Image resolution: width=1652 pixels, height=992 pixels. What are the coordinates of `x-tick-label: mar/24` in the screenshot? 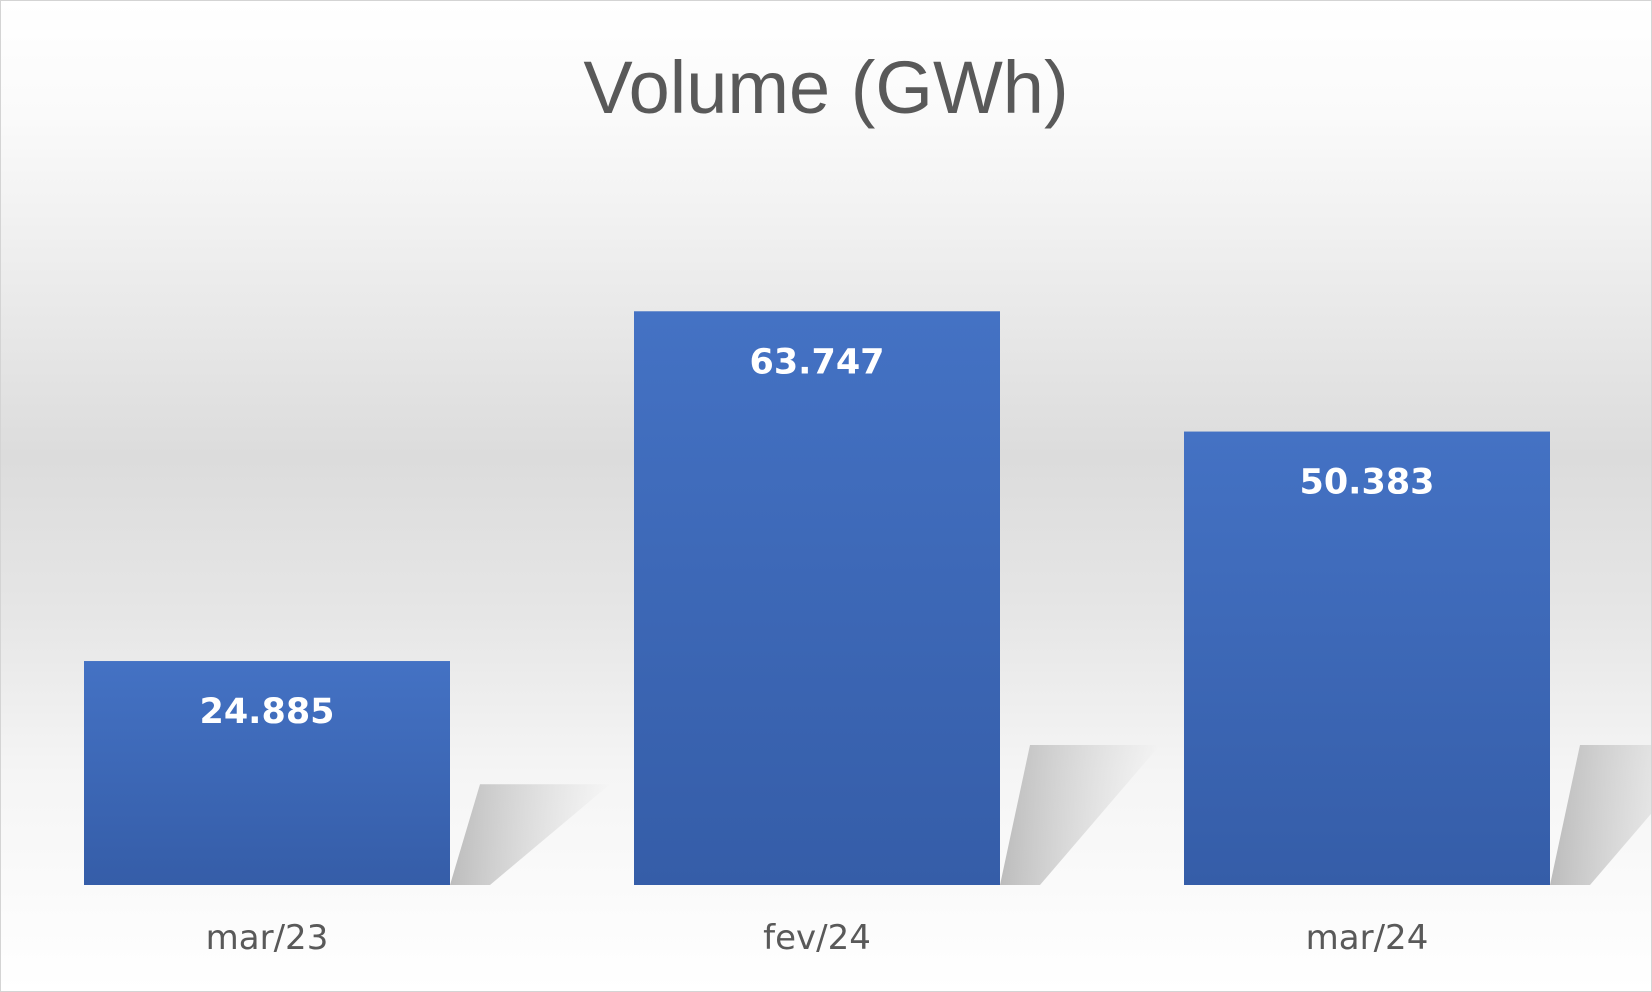 It's located at (1367, 938).